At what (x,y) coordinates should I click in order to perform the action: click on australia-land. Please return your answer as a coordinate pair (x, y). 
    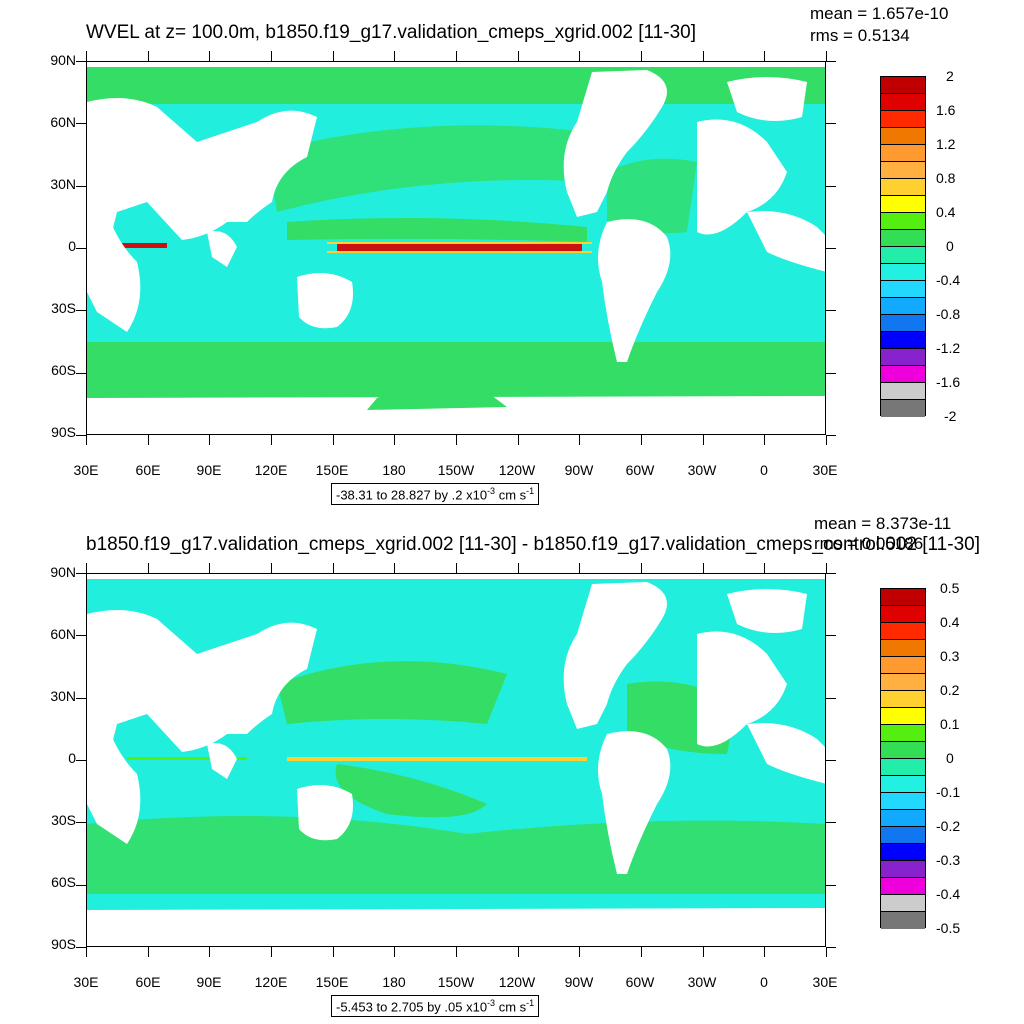
    Looking at the image, I should click on (325, 813).